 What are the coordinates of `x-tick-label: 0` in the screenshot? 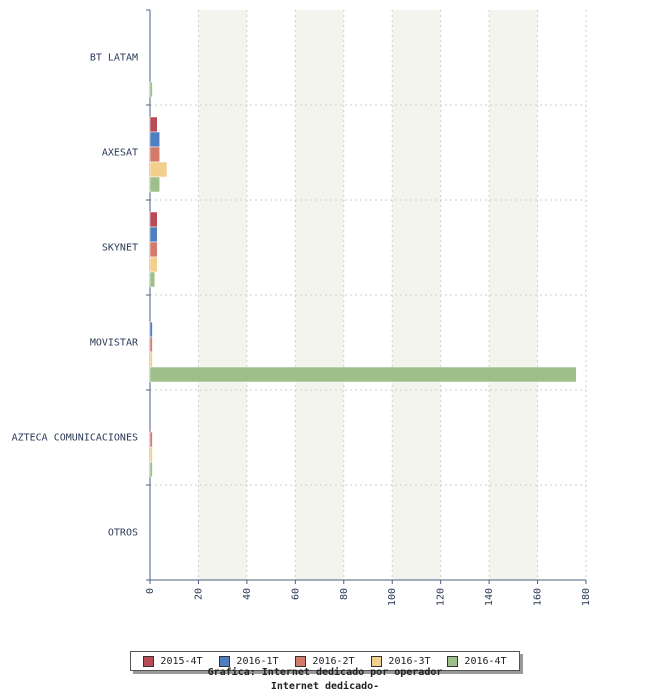 It's located at (150, 591).